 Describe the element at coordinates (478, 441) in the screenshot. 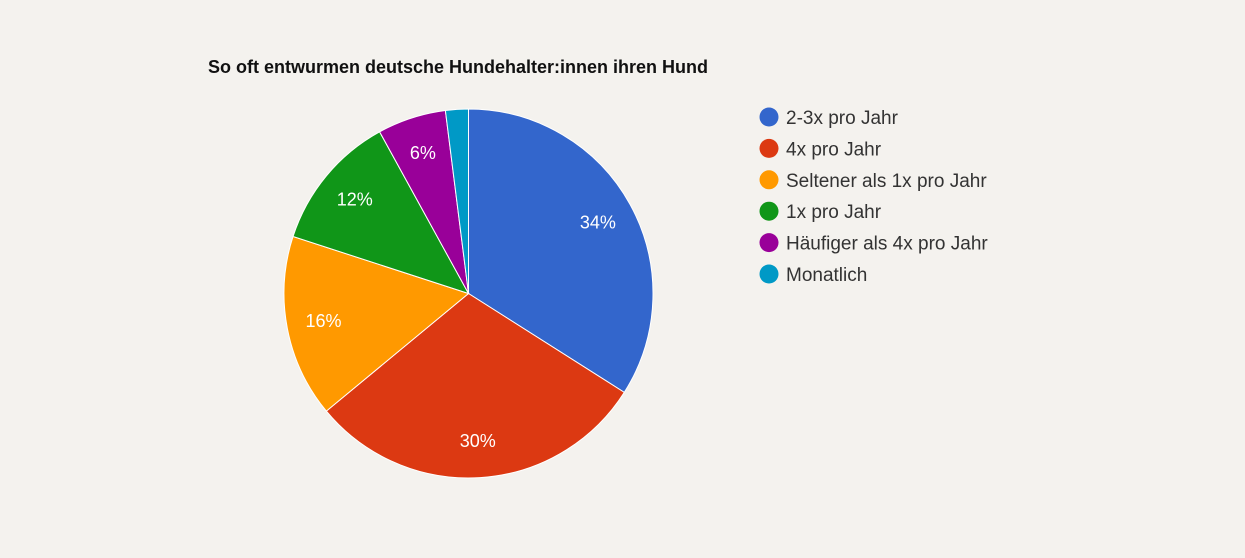

I see `slice-label: 30%` at that location.